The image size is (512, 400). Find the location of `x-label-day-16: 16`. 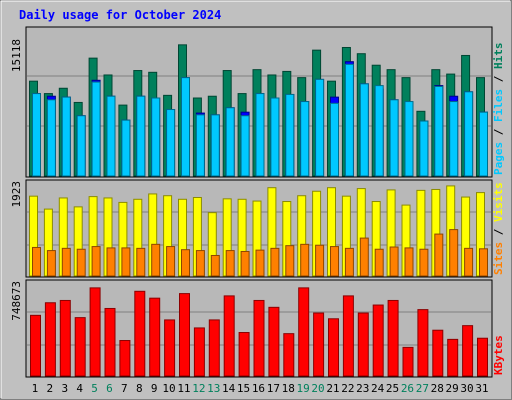

x-label-day-16: 16 is located at coordinates (258, 388).